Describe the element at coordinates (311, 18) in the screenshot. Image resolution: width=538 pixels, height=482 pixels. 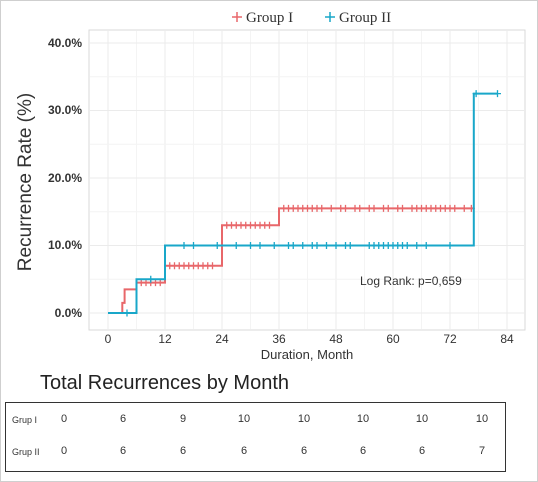
I see `legend: Group I Group II` at that location.